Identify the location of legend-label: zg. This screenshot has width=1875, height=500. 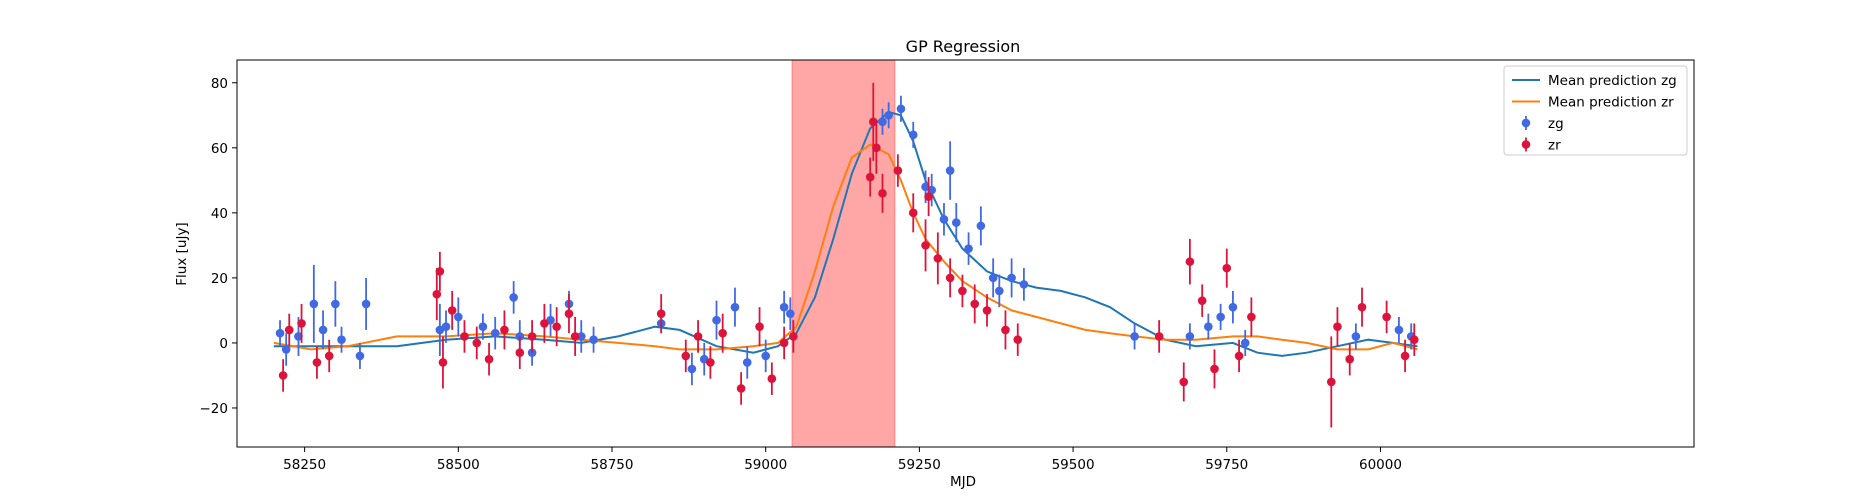
(1556, 124).